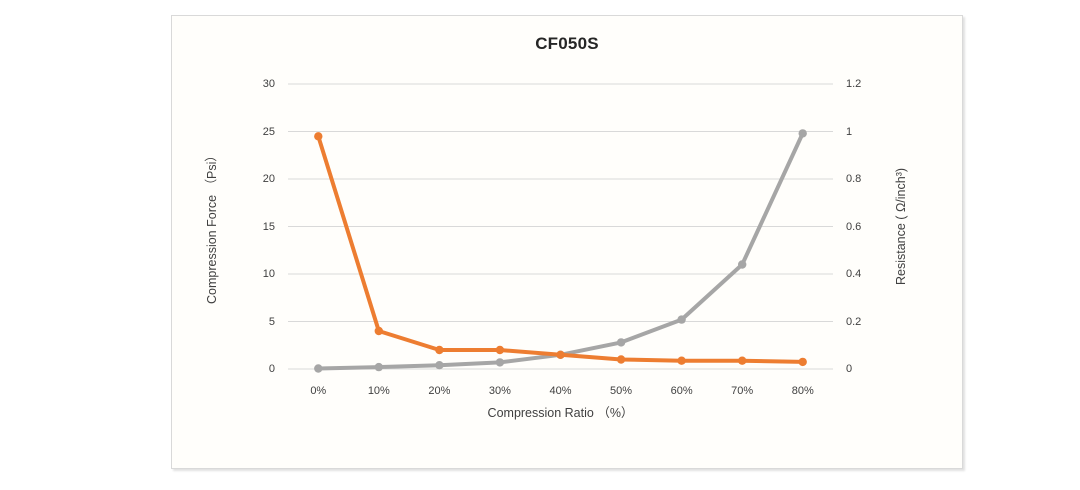  Describe the element at coordinates (567, 43) in the screenshot. I see `chart-title: CF050S` at that location.